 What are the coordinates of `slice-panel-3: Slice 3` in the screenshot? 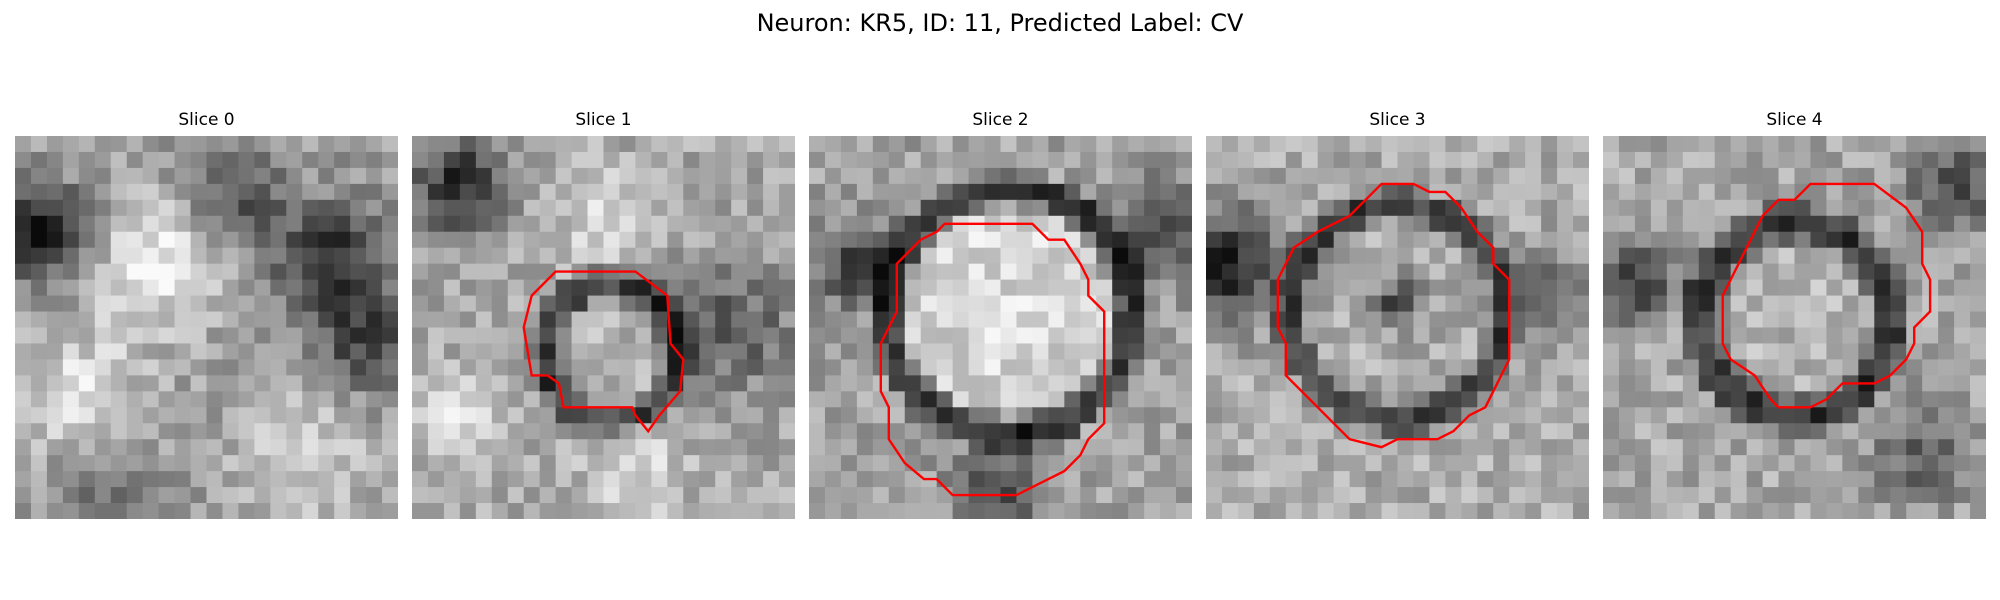 It's located at (1397, 313).